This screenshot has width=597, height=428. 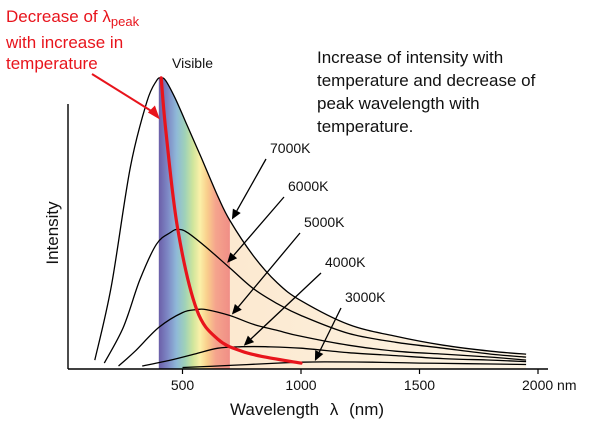 What do you see at coordinates (274, 409) in the screenshot?
I see `x-axis-label-word: Wavelength` at bounding box center [274, 409].